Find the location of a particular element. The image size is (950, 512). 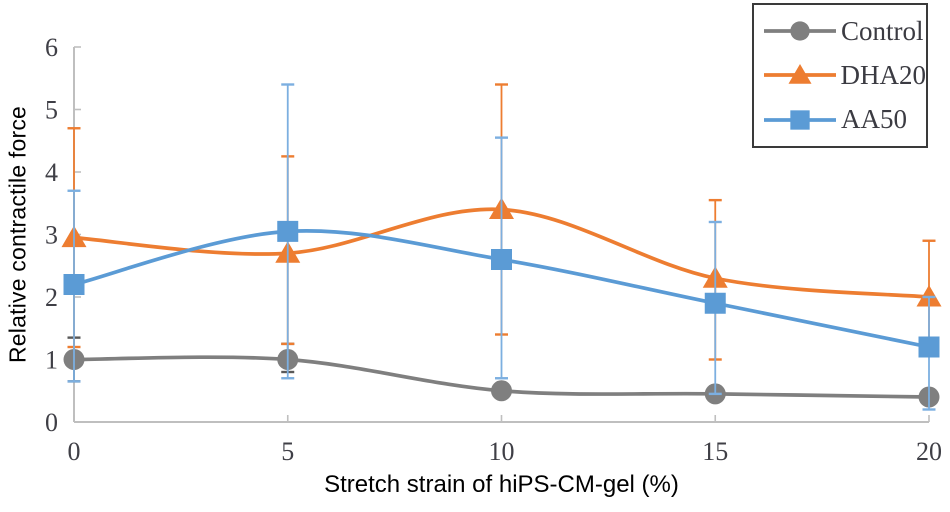

legend: Control DHA20 AA50 is located at coordinates (840, 75).